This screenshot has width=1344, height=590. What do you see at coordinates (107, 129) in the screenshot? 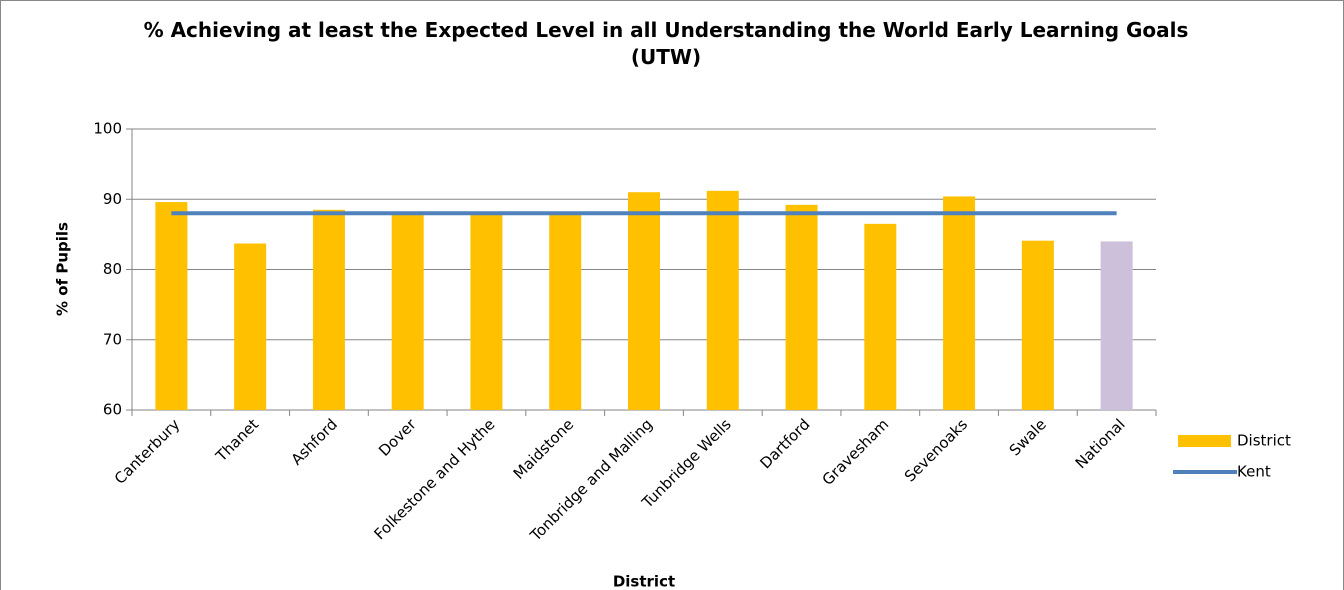
I see `y-tick-label: 100` at bounding box center [107, 129].